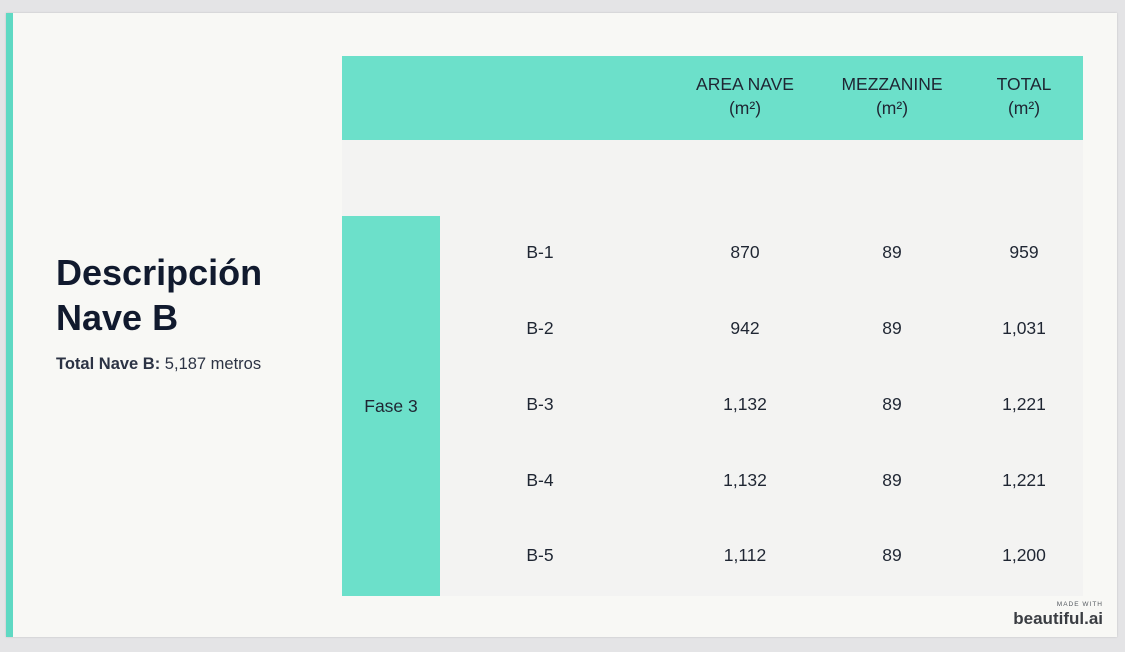  I want to click on beautiful-ai-badge: MADE WITH beautiful.ai, so click(1058, 615).